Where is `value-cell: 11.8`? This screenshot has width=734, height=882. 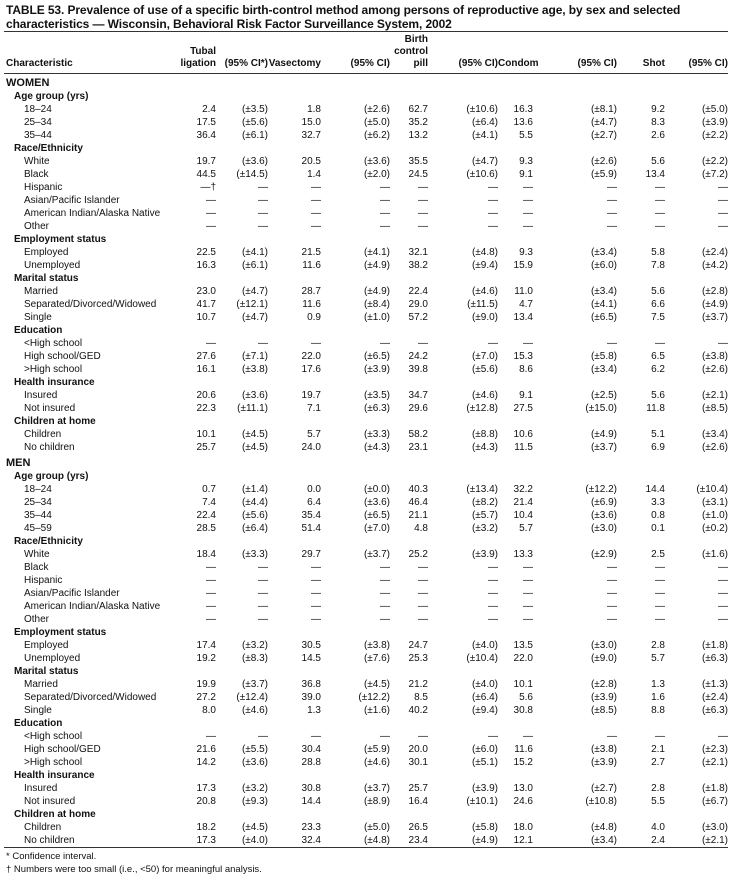
value-cell: 11.8 is located at coordinates (655, 408).